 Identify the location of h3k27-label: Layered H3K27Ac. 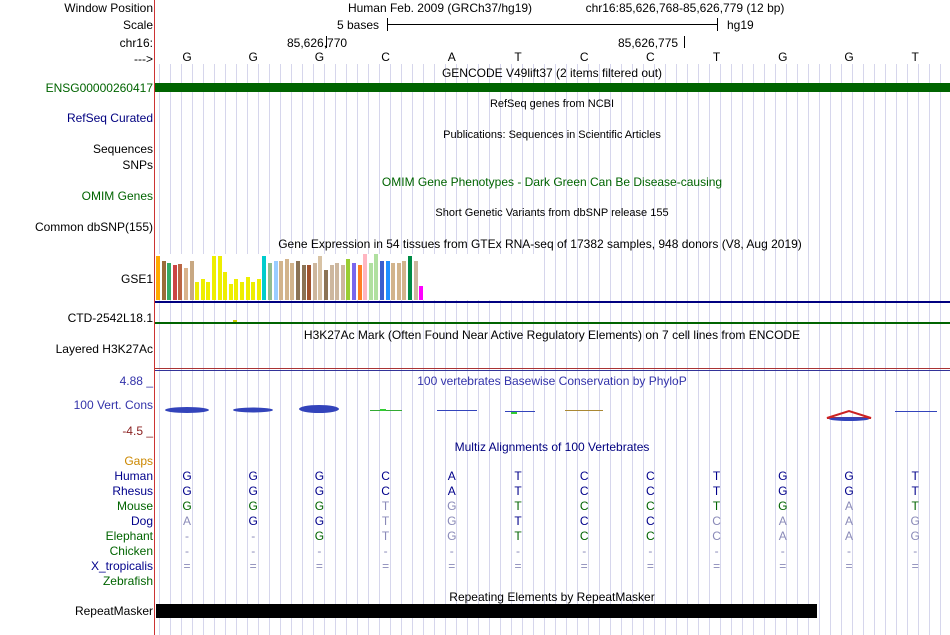
(104, 349).